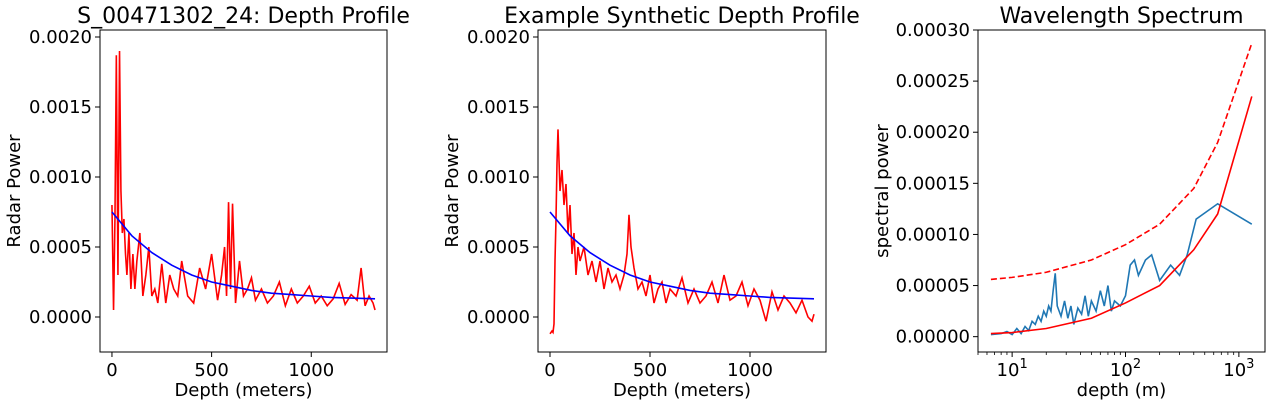 Image resolution: width=1271 pixels, height=407 pixels. I want to click on y-tick-label: 0.00015, so click(933, 183).